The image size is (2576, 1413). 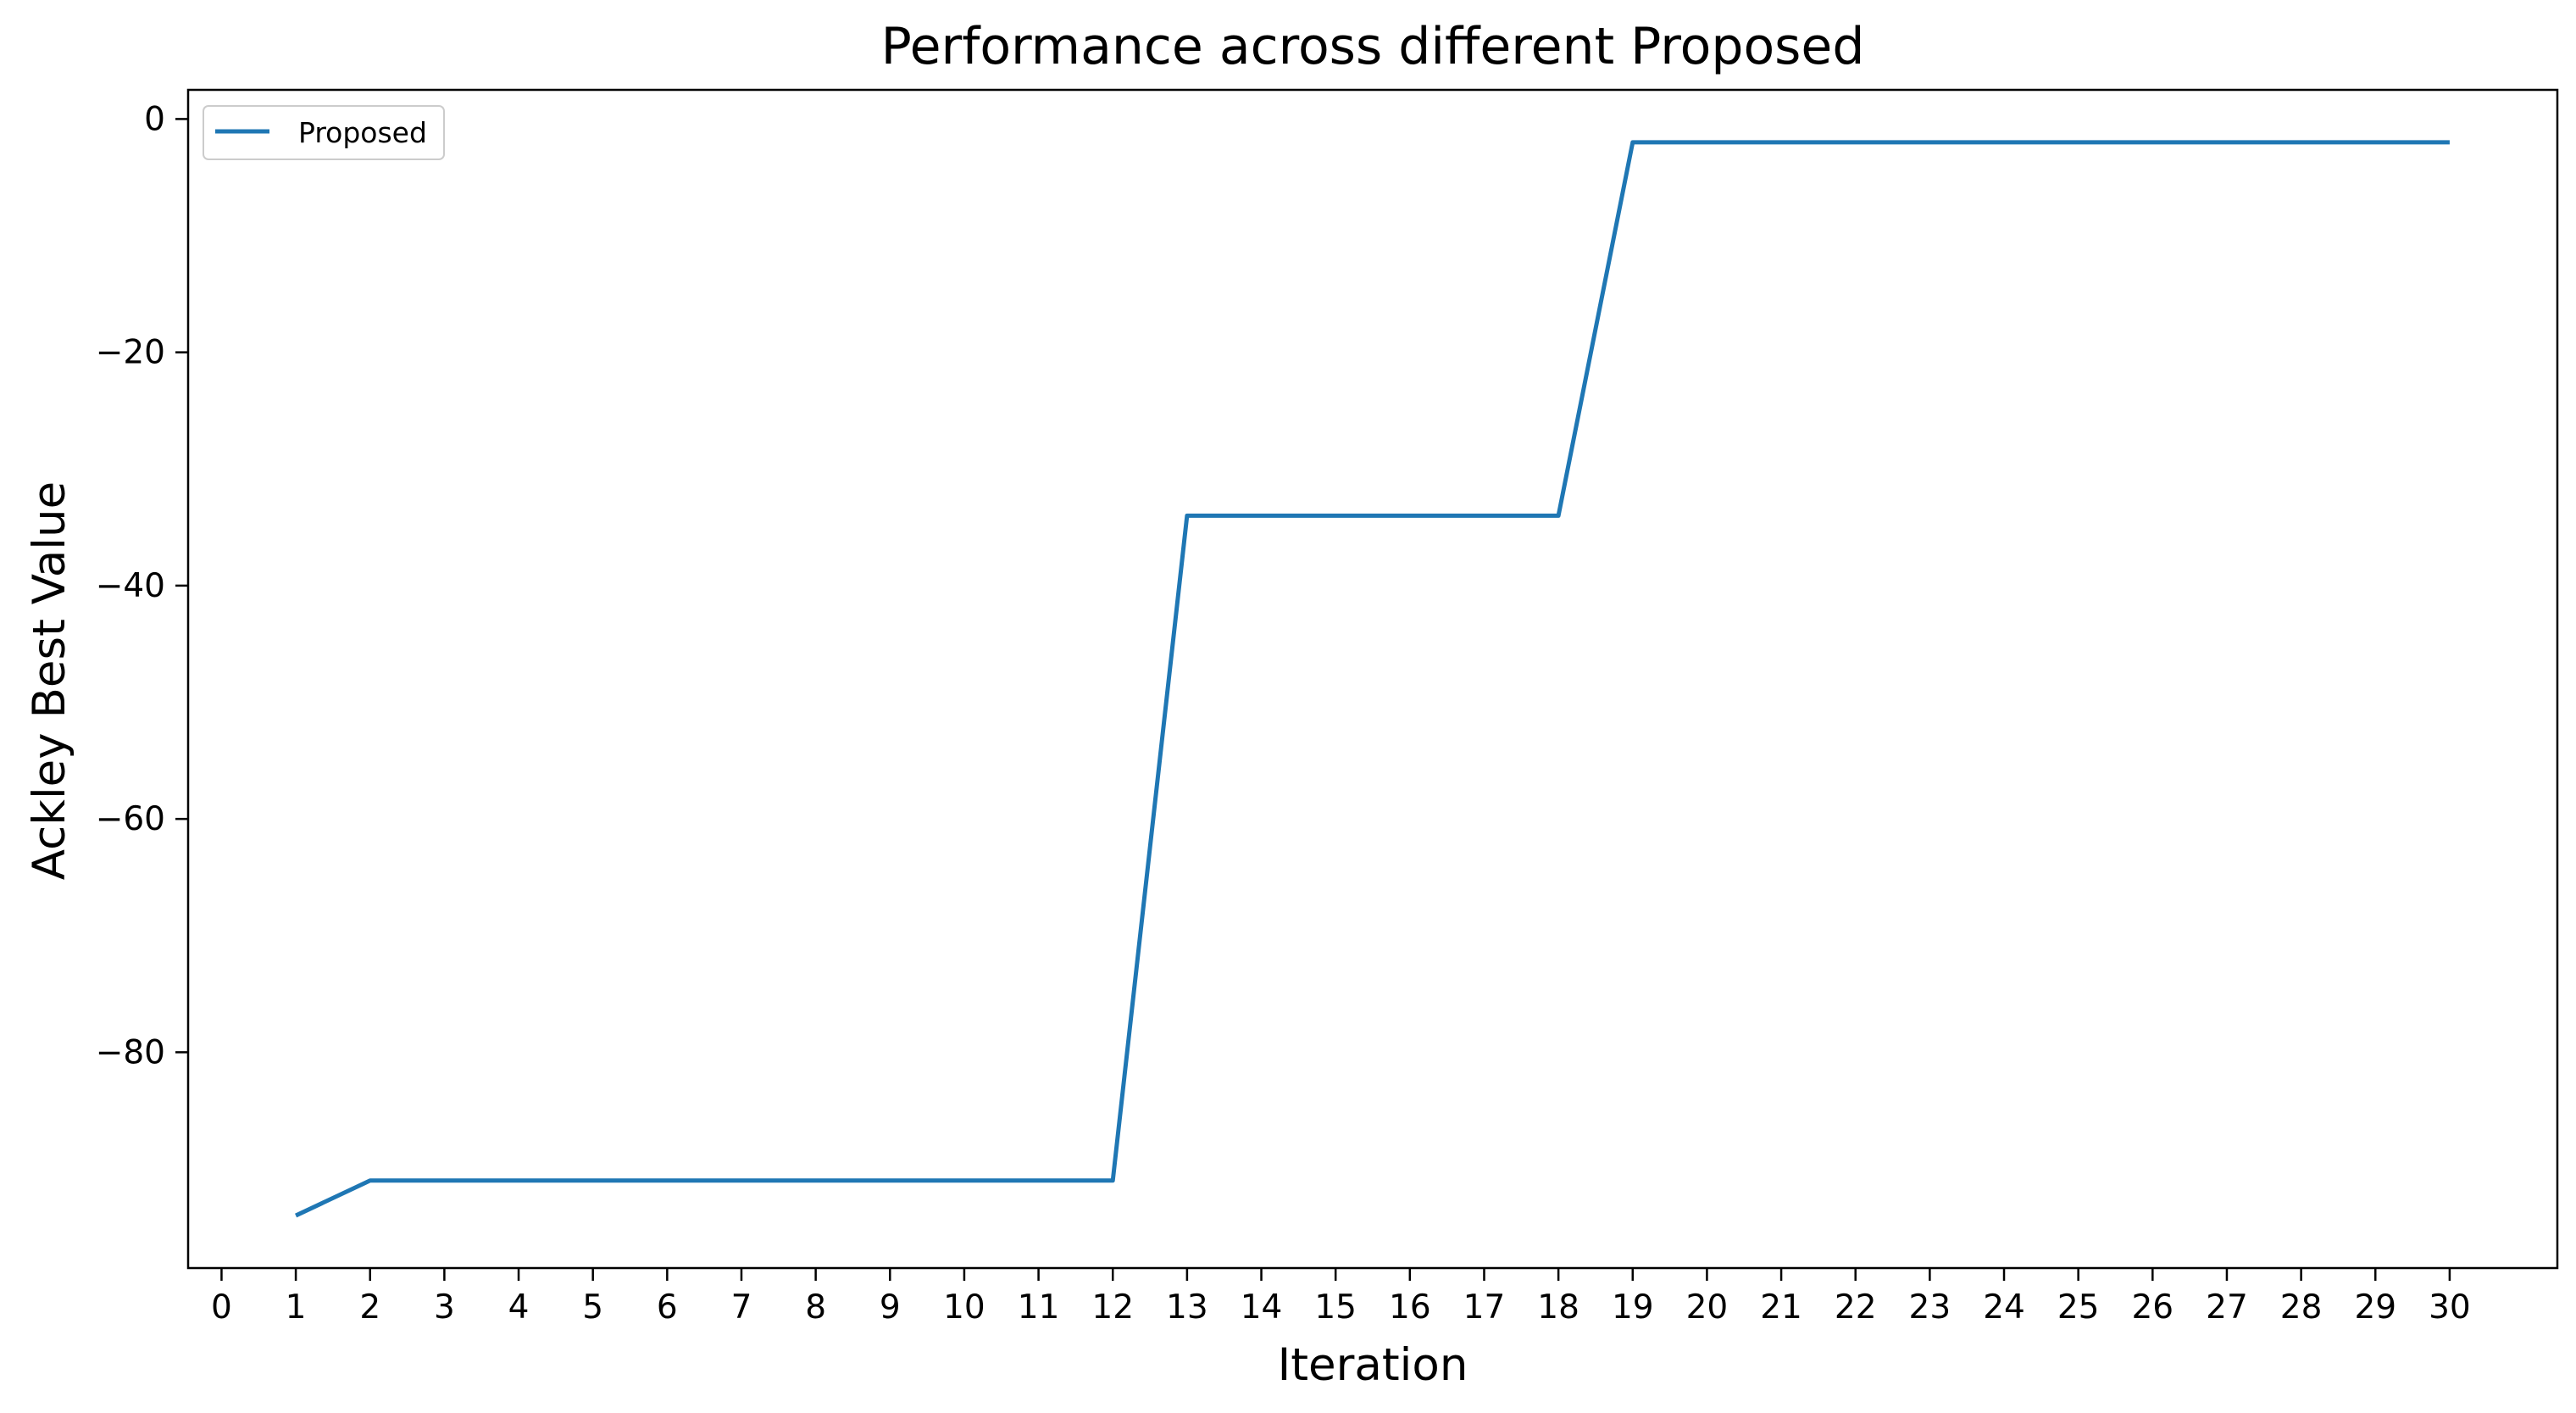 What do you see at coordinates (1707, 1308) in the screenshot?
I see `x-tick-label: 20` at bounding box center [1707, 1308].